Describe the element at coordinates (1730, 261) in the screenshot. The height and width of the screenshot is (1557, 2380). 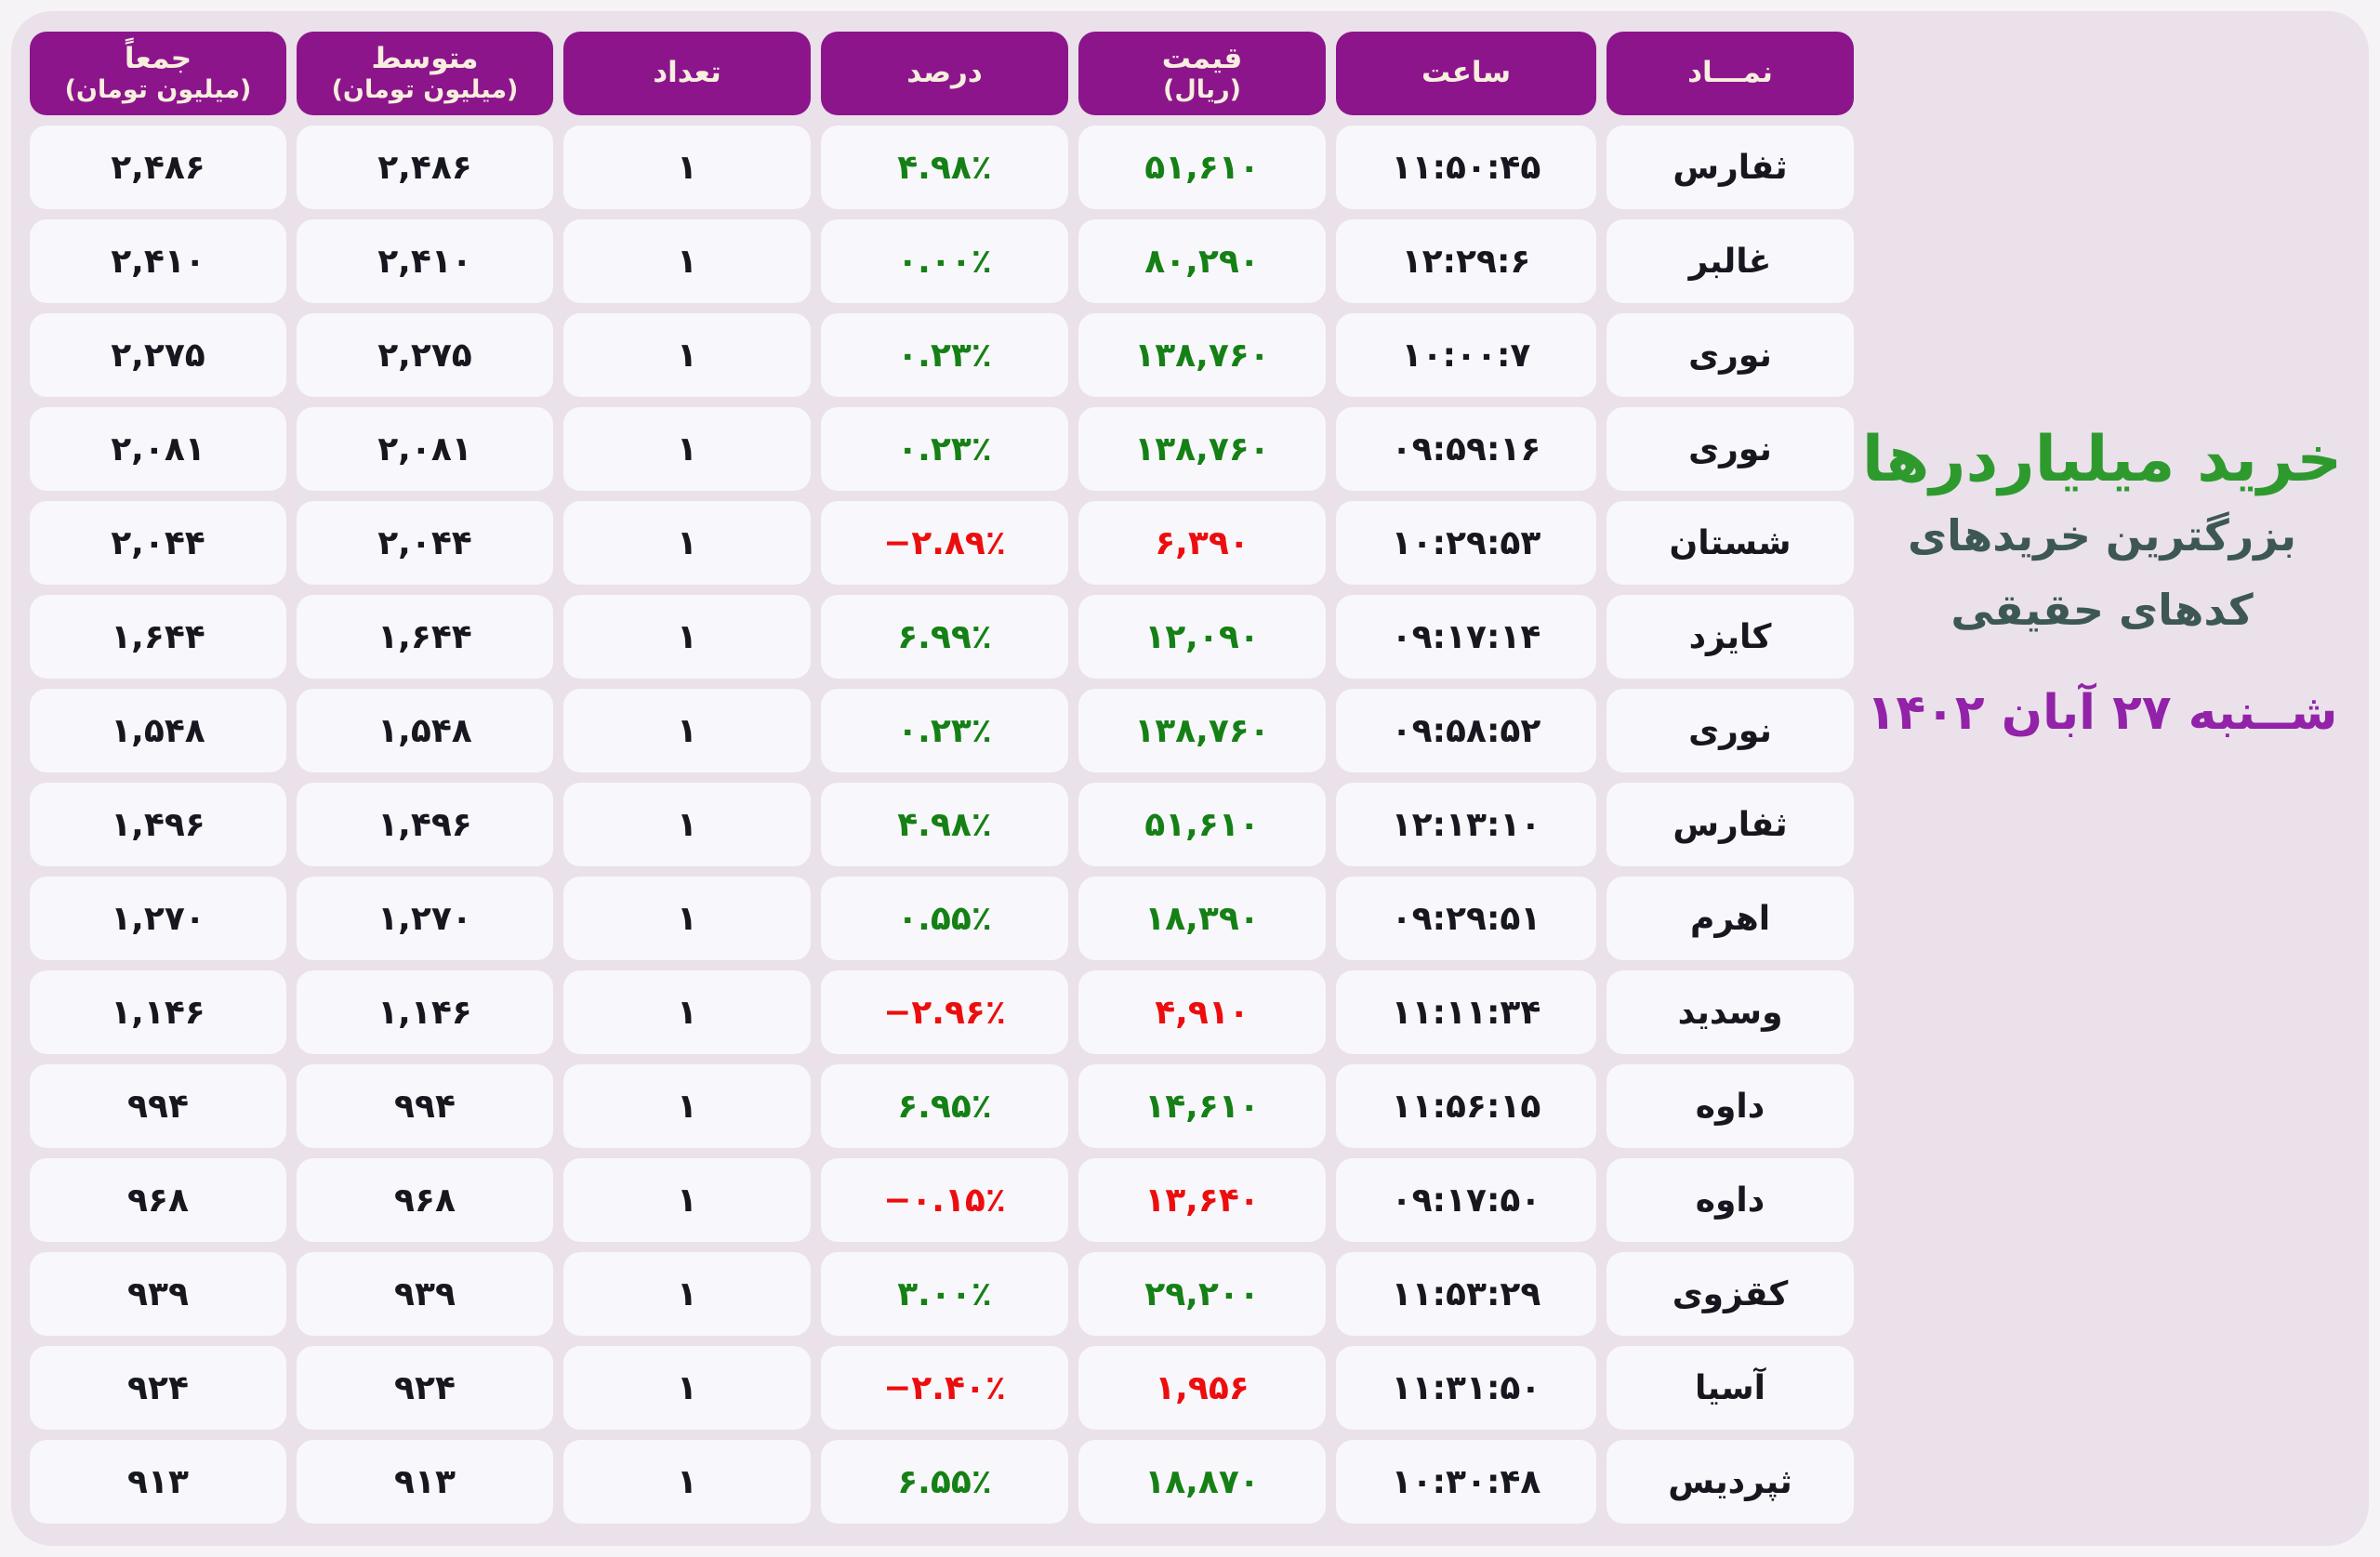
I see `cell-symbol: غالبر` at that location.